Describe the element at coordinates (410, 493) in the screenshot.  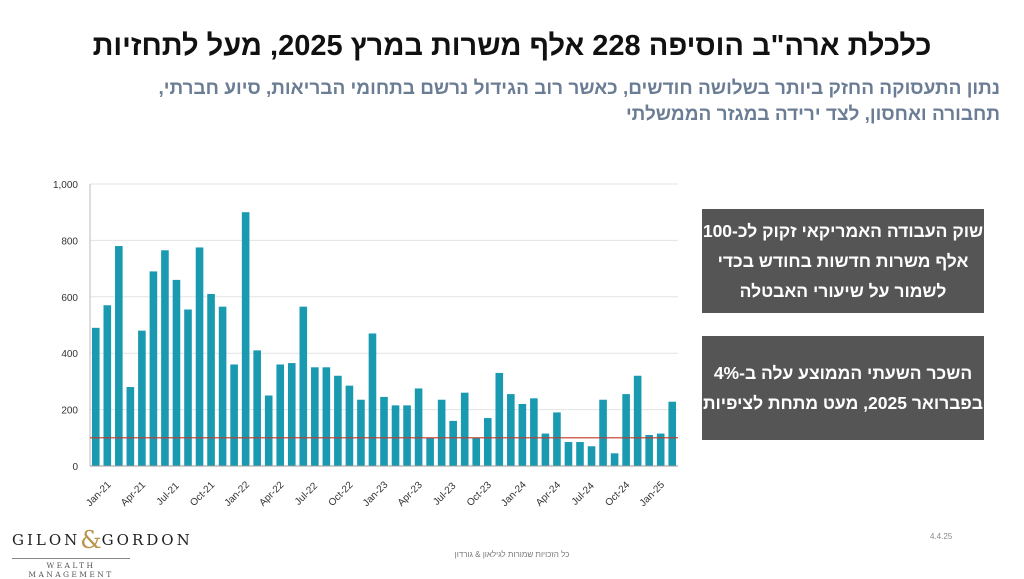
I see `x-tick-label: Apr-23` at that location.